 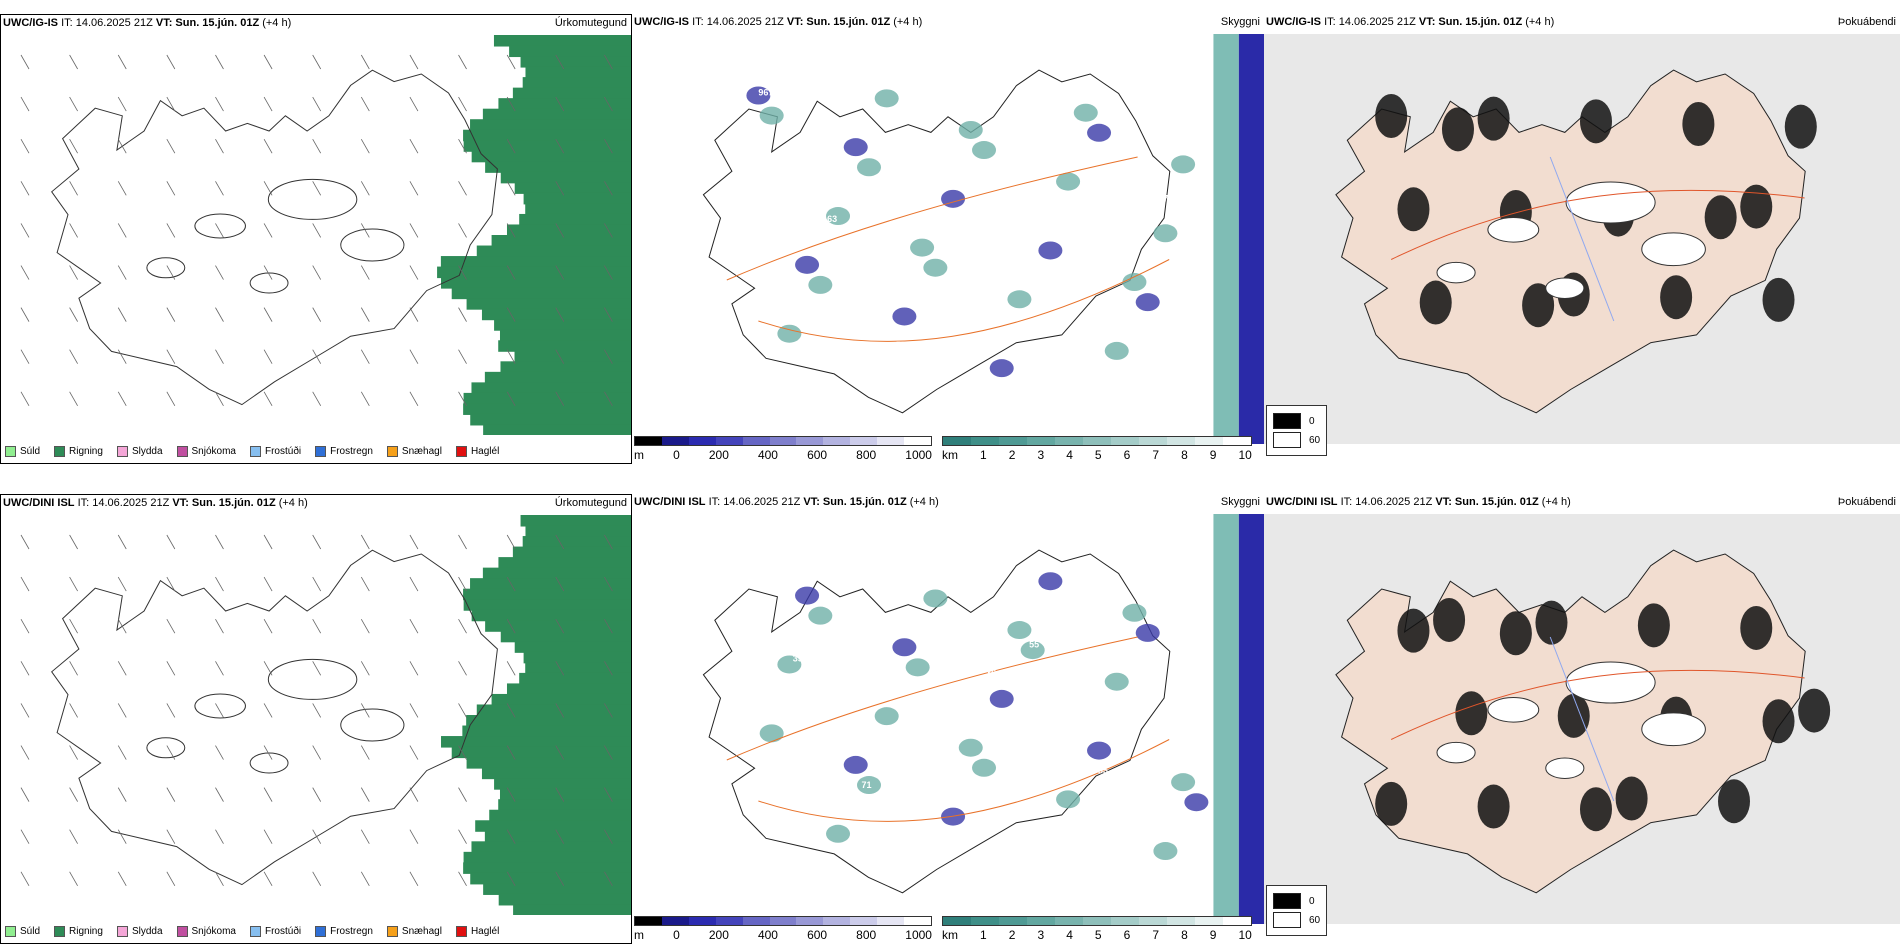 I want to click on init-time: IT: 14.06.2025 21Z, so click(x=108, y=23).